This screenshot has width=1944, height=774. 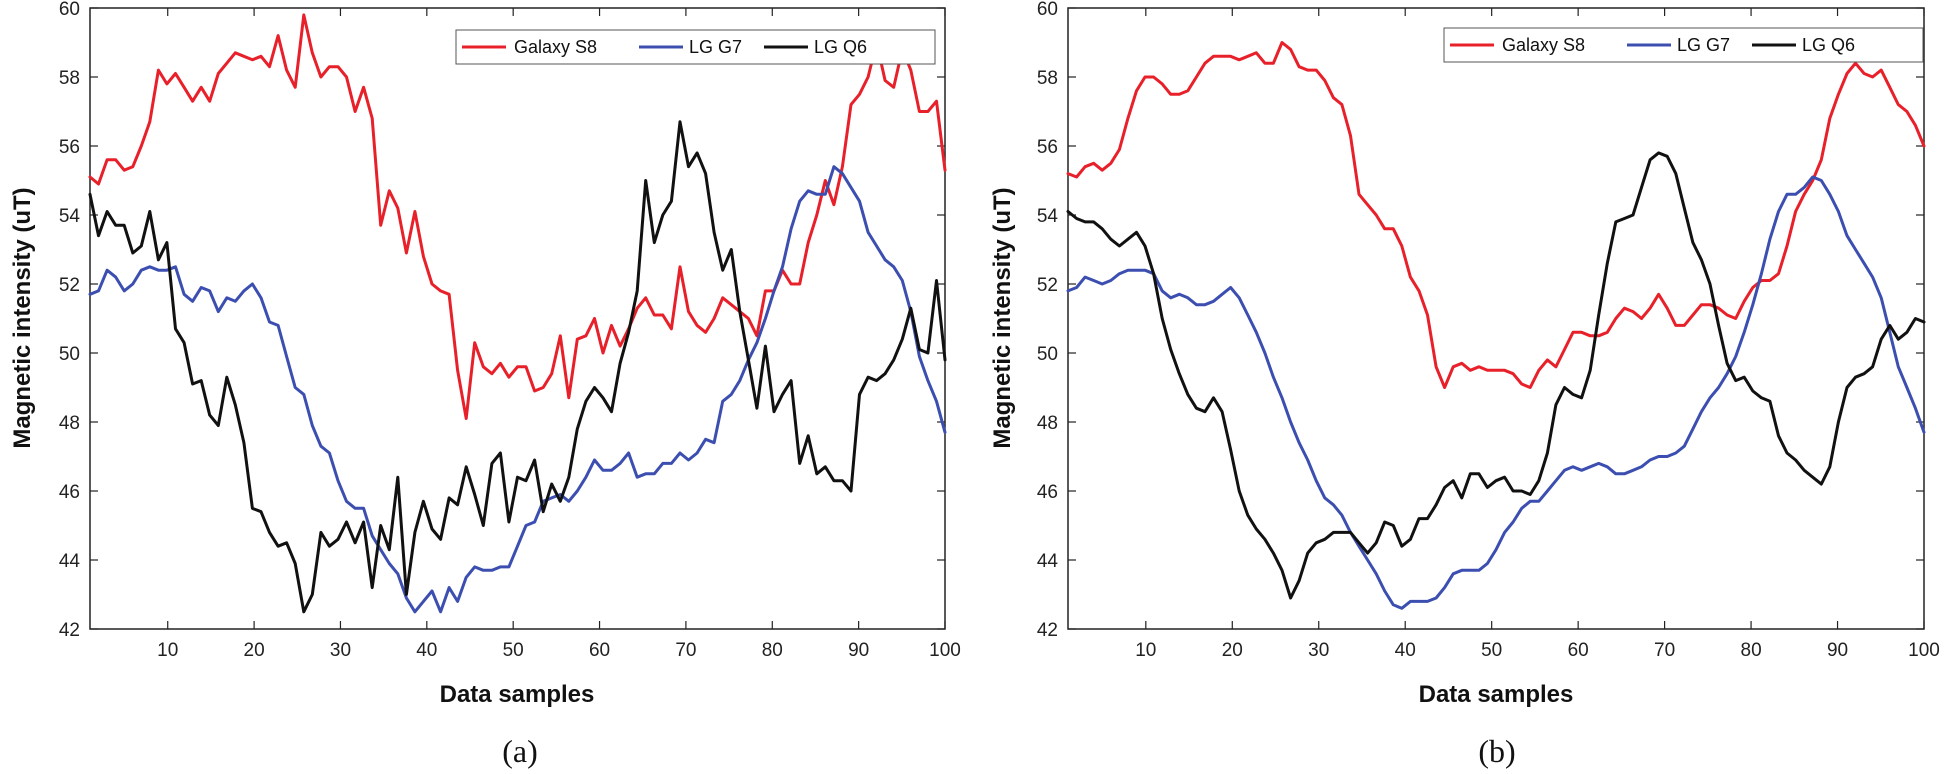 I want to click on panel-caption: (a), so click(x=520, y=751).